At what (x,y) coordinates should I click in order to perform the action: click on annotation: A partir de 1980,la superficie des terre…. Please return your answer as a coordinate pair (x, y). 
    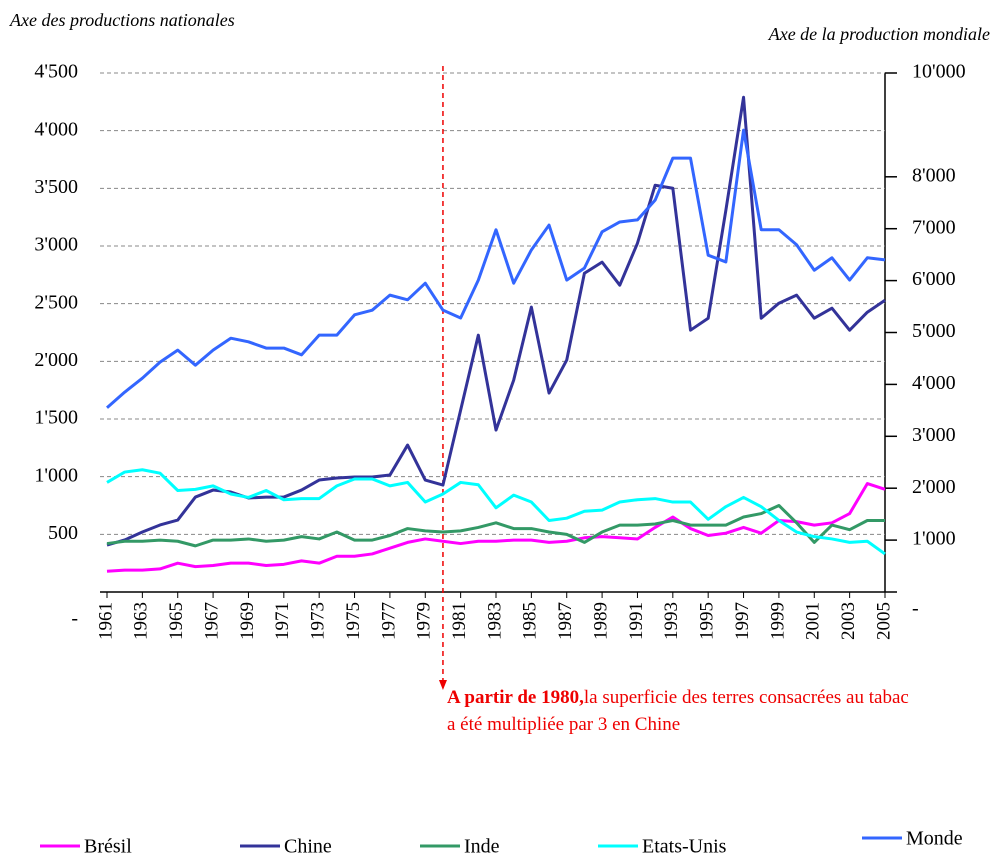
    Looking at the image, I should click on (682, 711).